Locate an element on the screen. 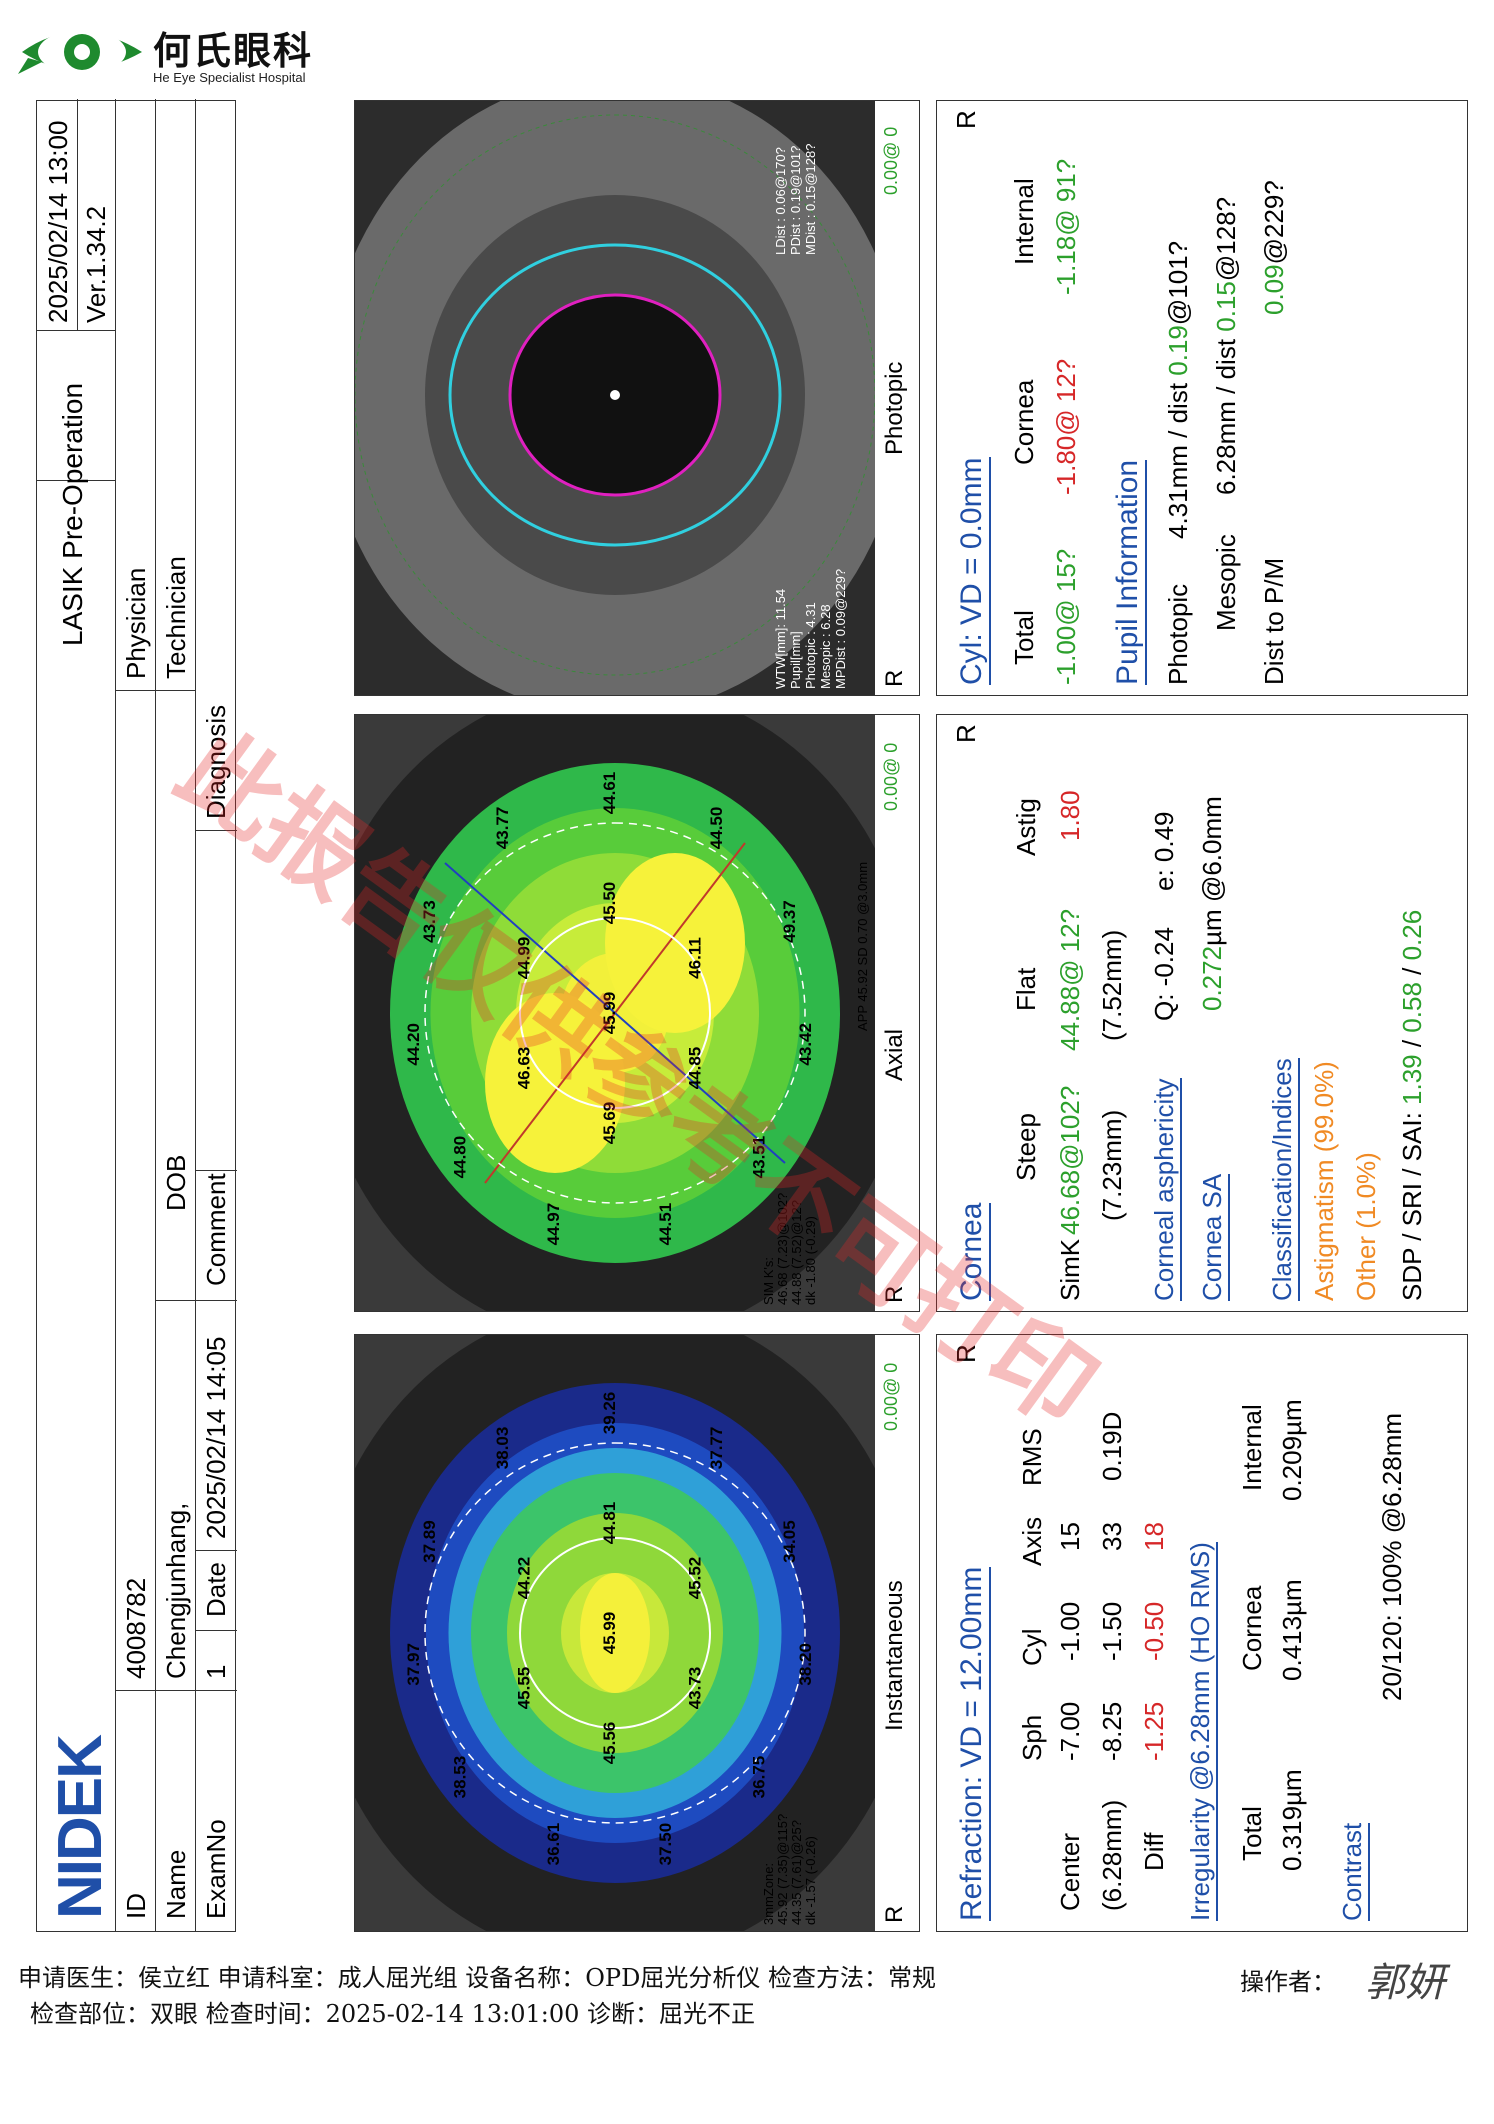 The image size is (1494, 2124). center-label: Center is located at coordinates (1070, 1871).